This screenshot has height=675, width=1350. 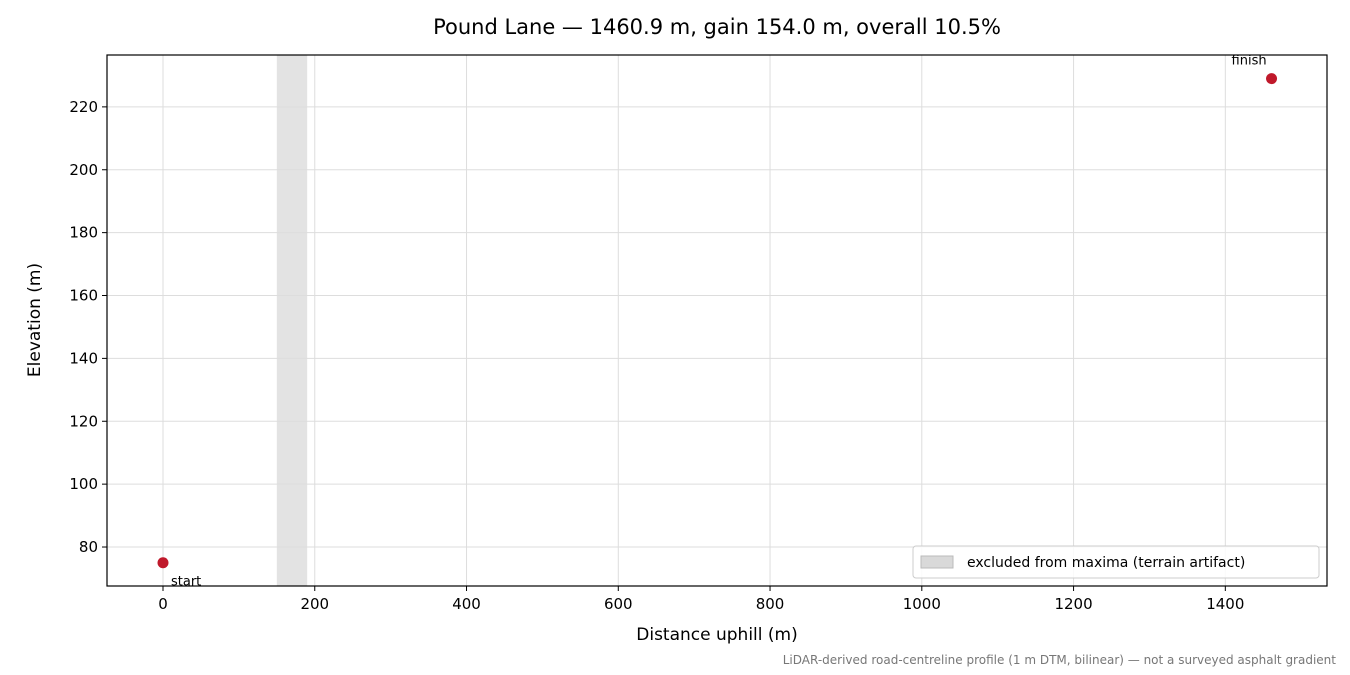 What do you see at coordinates (83, 421) in the screenshot?
I see `y-tick-label: 120` at bounding box center [83, 421].